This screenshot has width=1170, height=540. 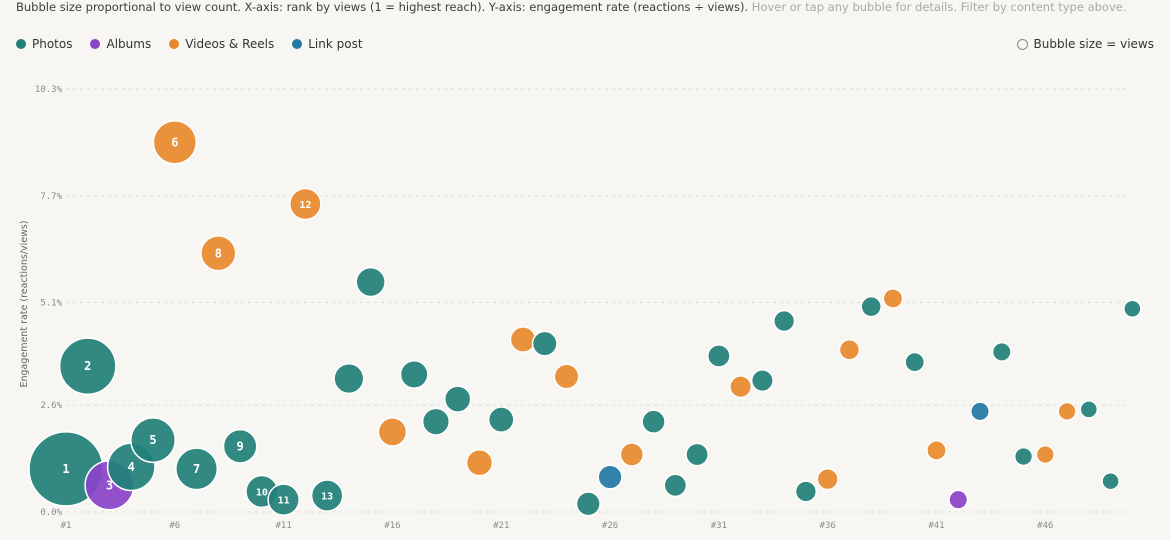 What do you see at coordinates (174, 44) in the screenshot?
I see `legend-swatch-videos` at bounding box center [174, 44].